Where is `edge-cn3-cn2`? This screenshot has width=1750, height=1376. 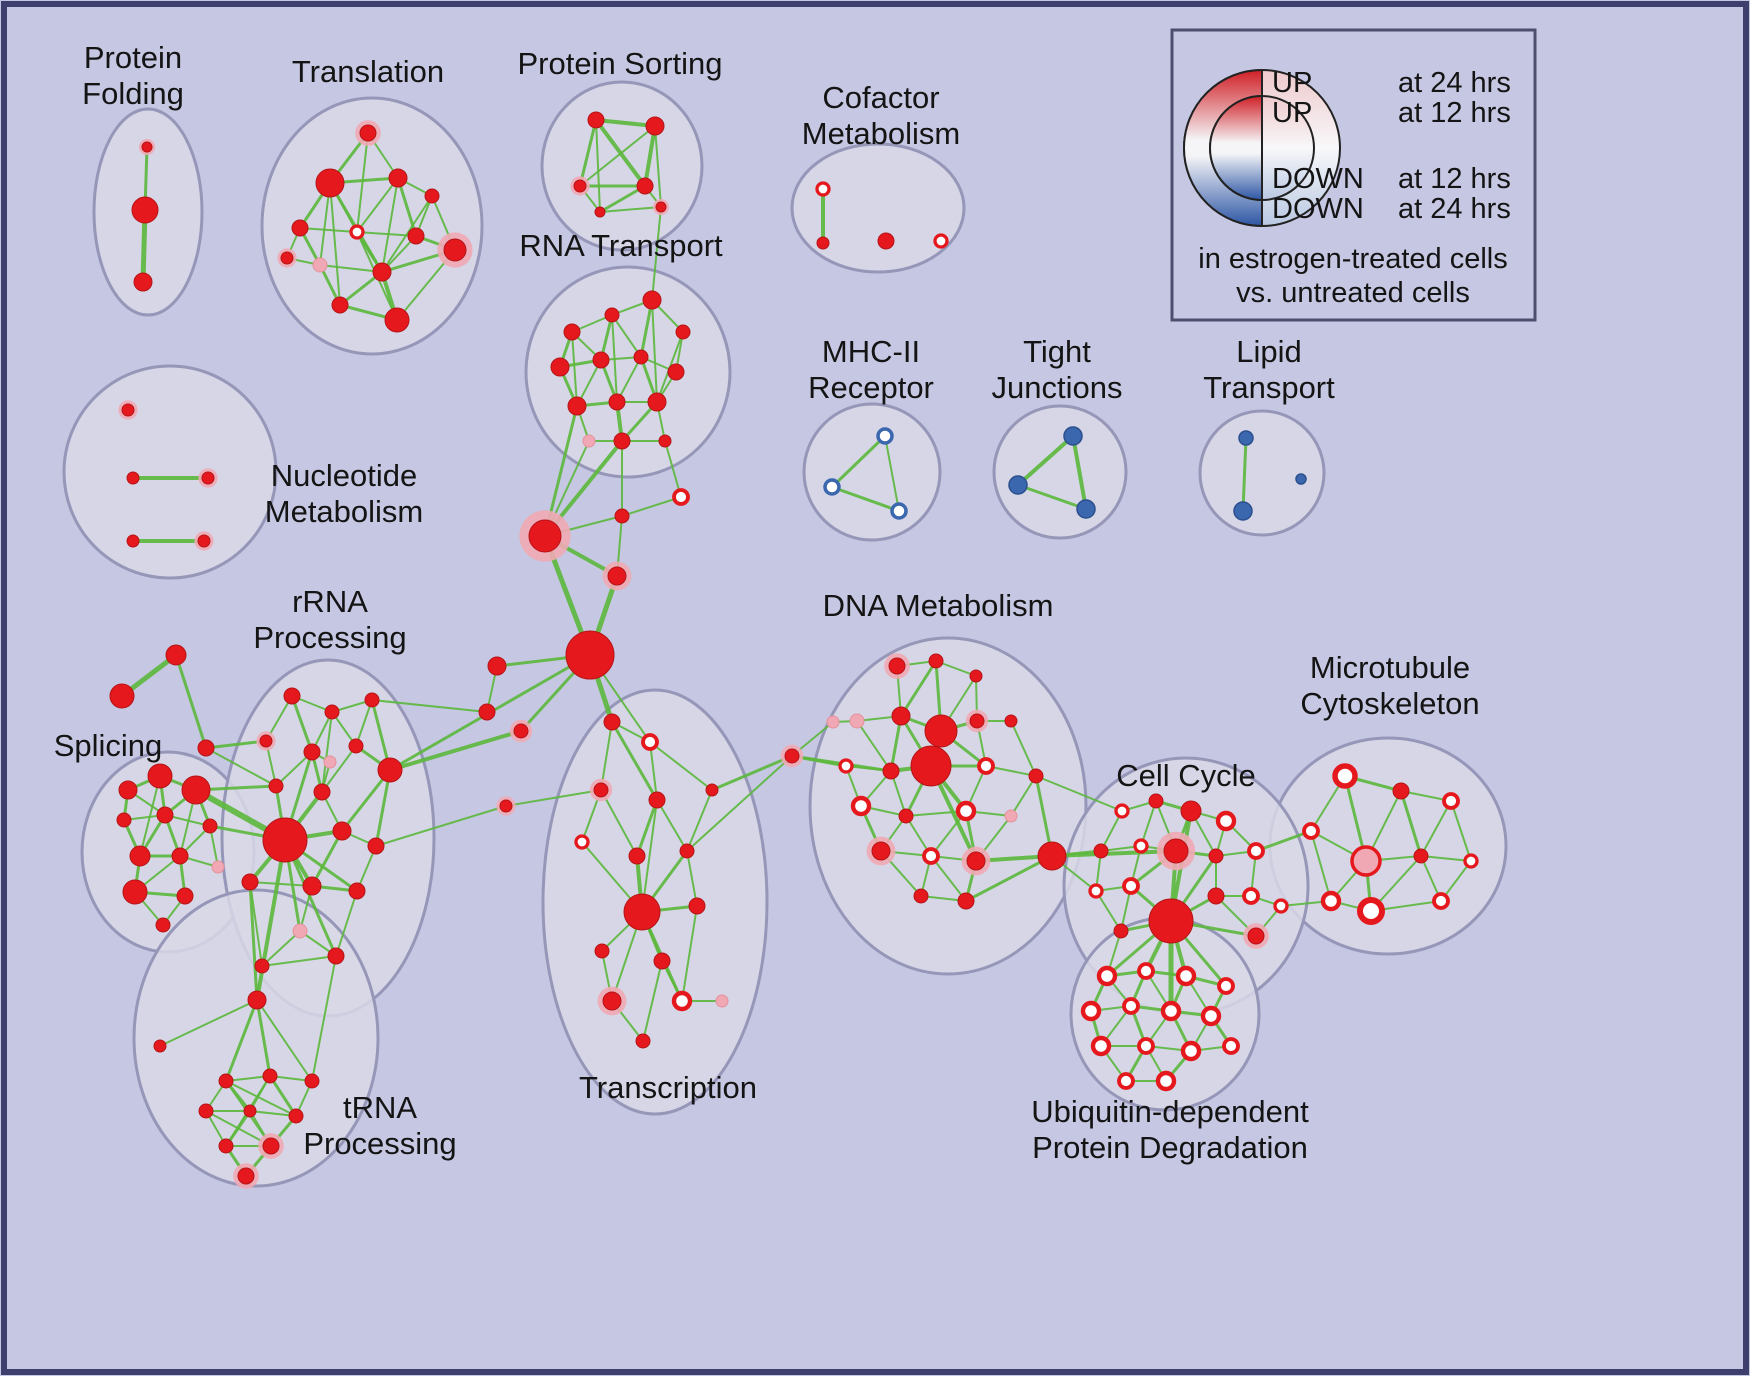 edge-cn3-cn2 is located at coordinates (651, 506).